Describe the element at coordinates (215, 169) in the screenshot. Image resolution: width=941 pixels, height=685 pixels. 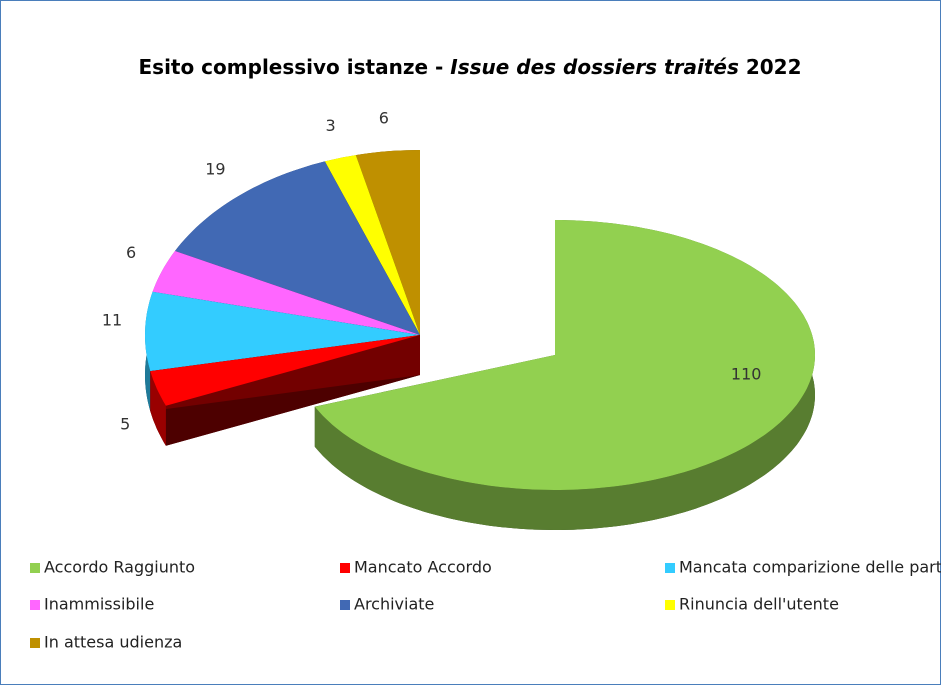
I see `data-label: 19` at that location.